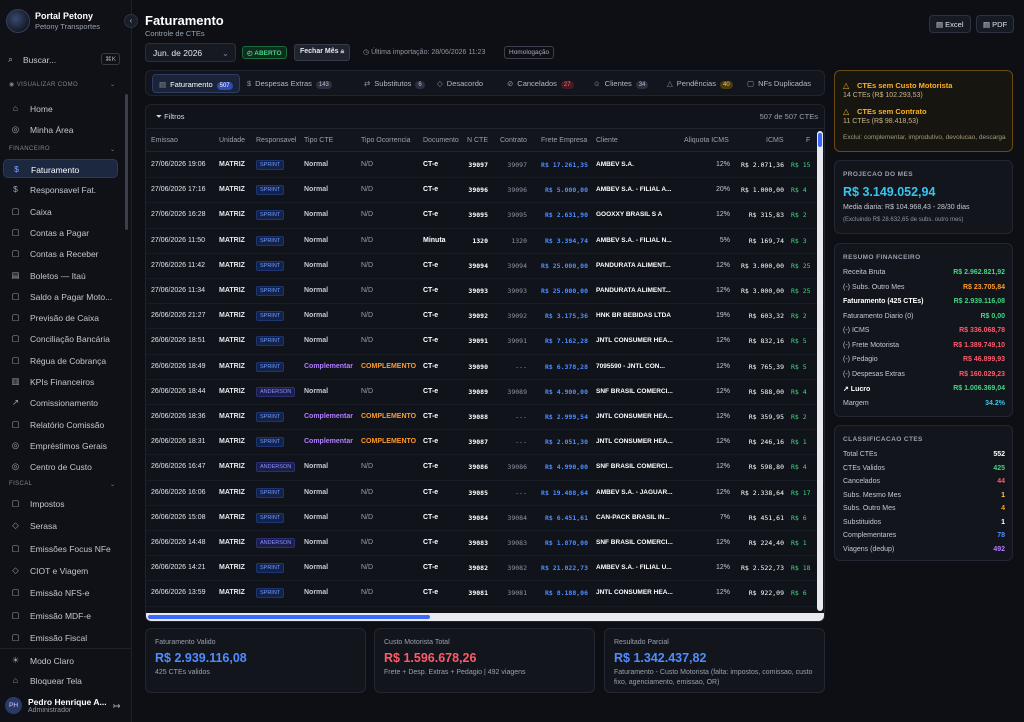  Describe the element at coordinates (60, 108) in the screenshot. I see `sidebar-item-home: ⌂ Home` at that location.